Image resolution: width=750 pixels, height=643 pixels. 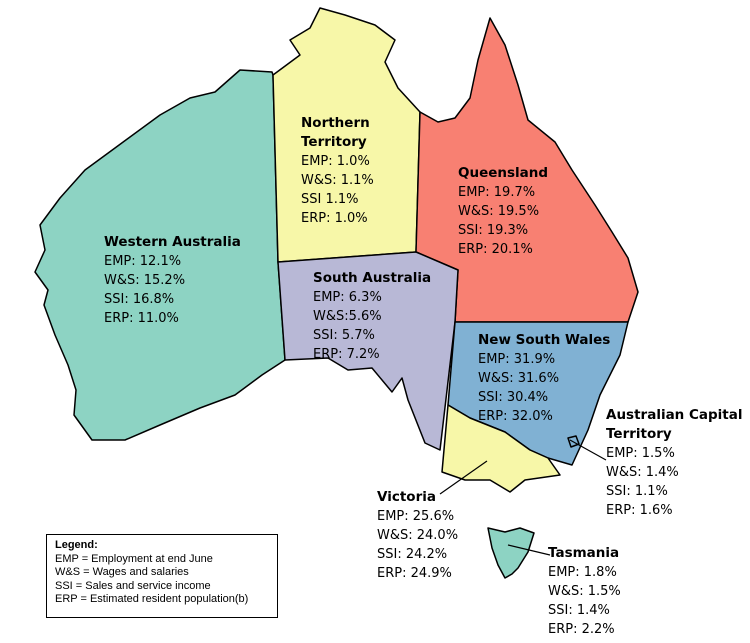 What do you see at coordinates (330, 199) in the screenshot?
I see `stat-ssi: SSI 1.1%` at bounding box center [330, 199].